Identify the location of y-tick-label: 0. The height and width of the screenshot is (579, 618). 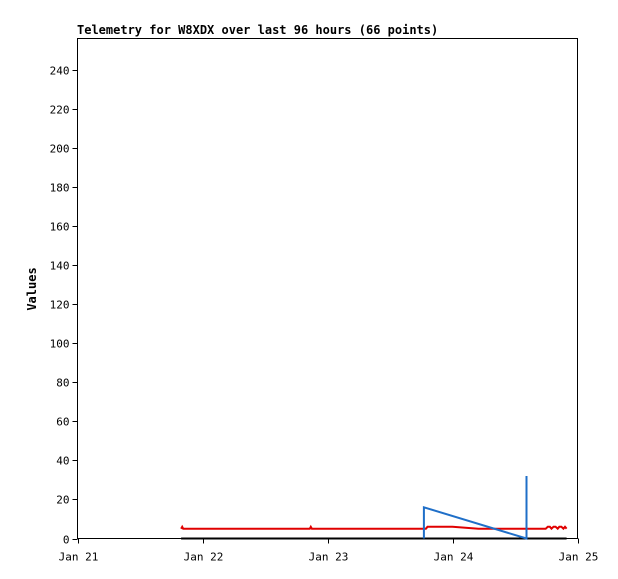
(66, 540).